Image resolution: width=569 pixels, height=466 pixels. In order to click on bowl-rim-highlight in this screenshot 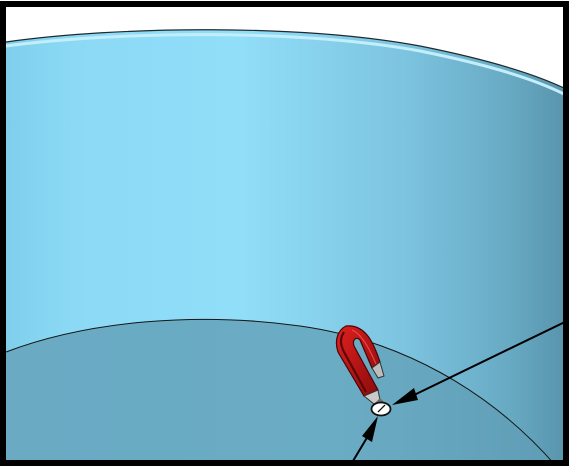, I will do `click(285, 64)`.